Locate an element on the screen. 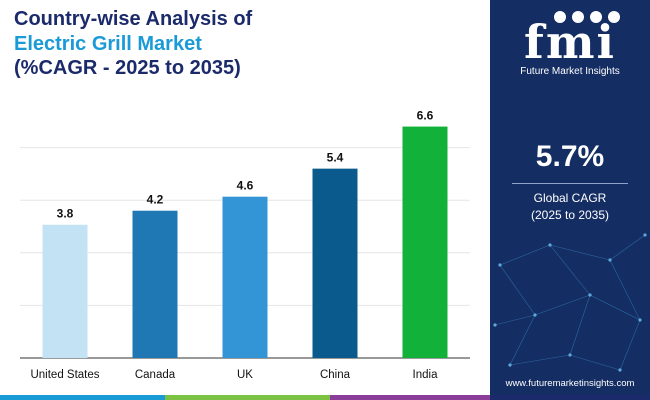  data-label: 3.8 is located at coordinates (65, 214).